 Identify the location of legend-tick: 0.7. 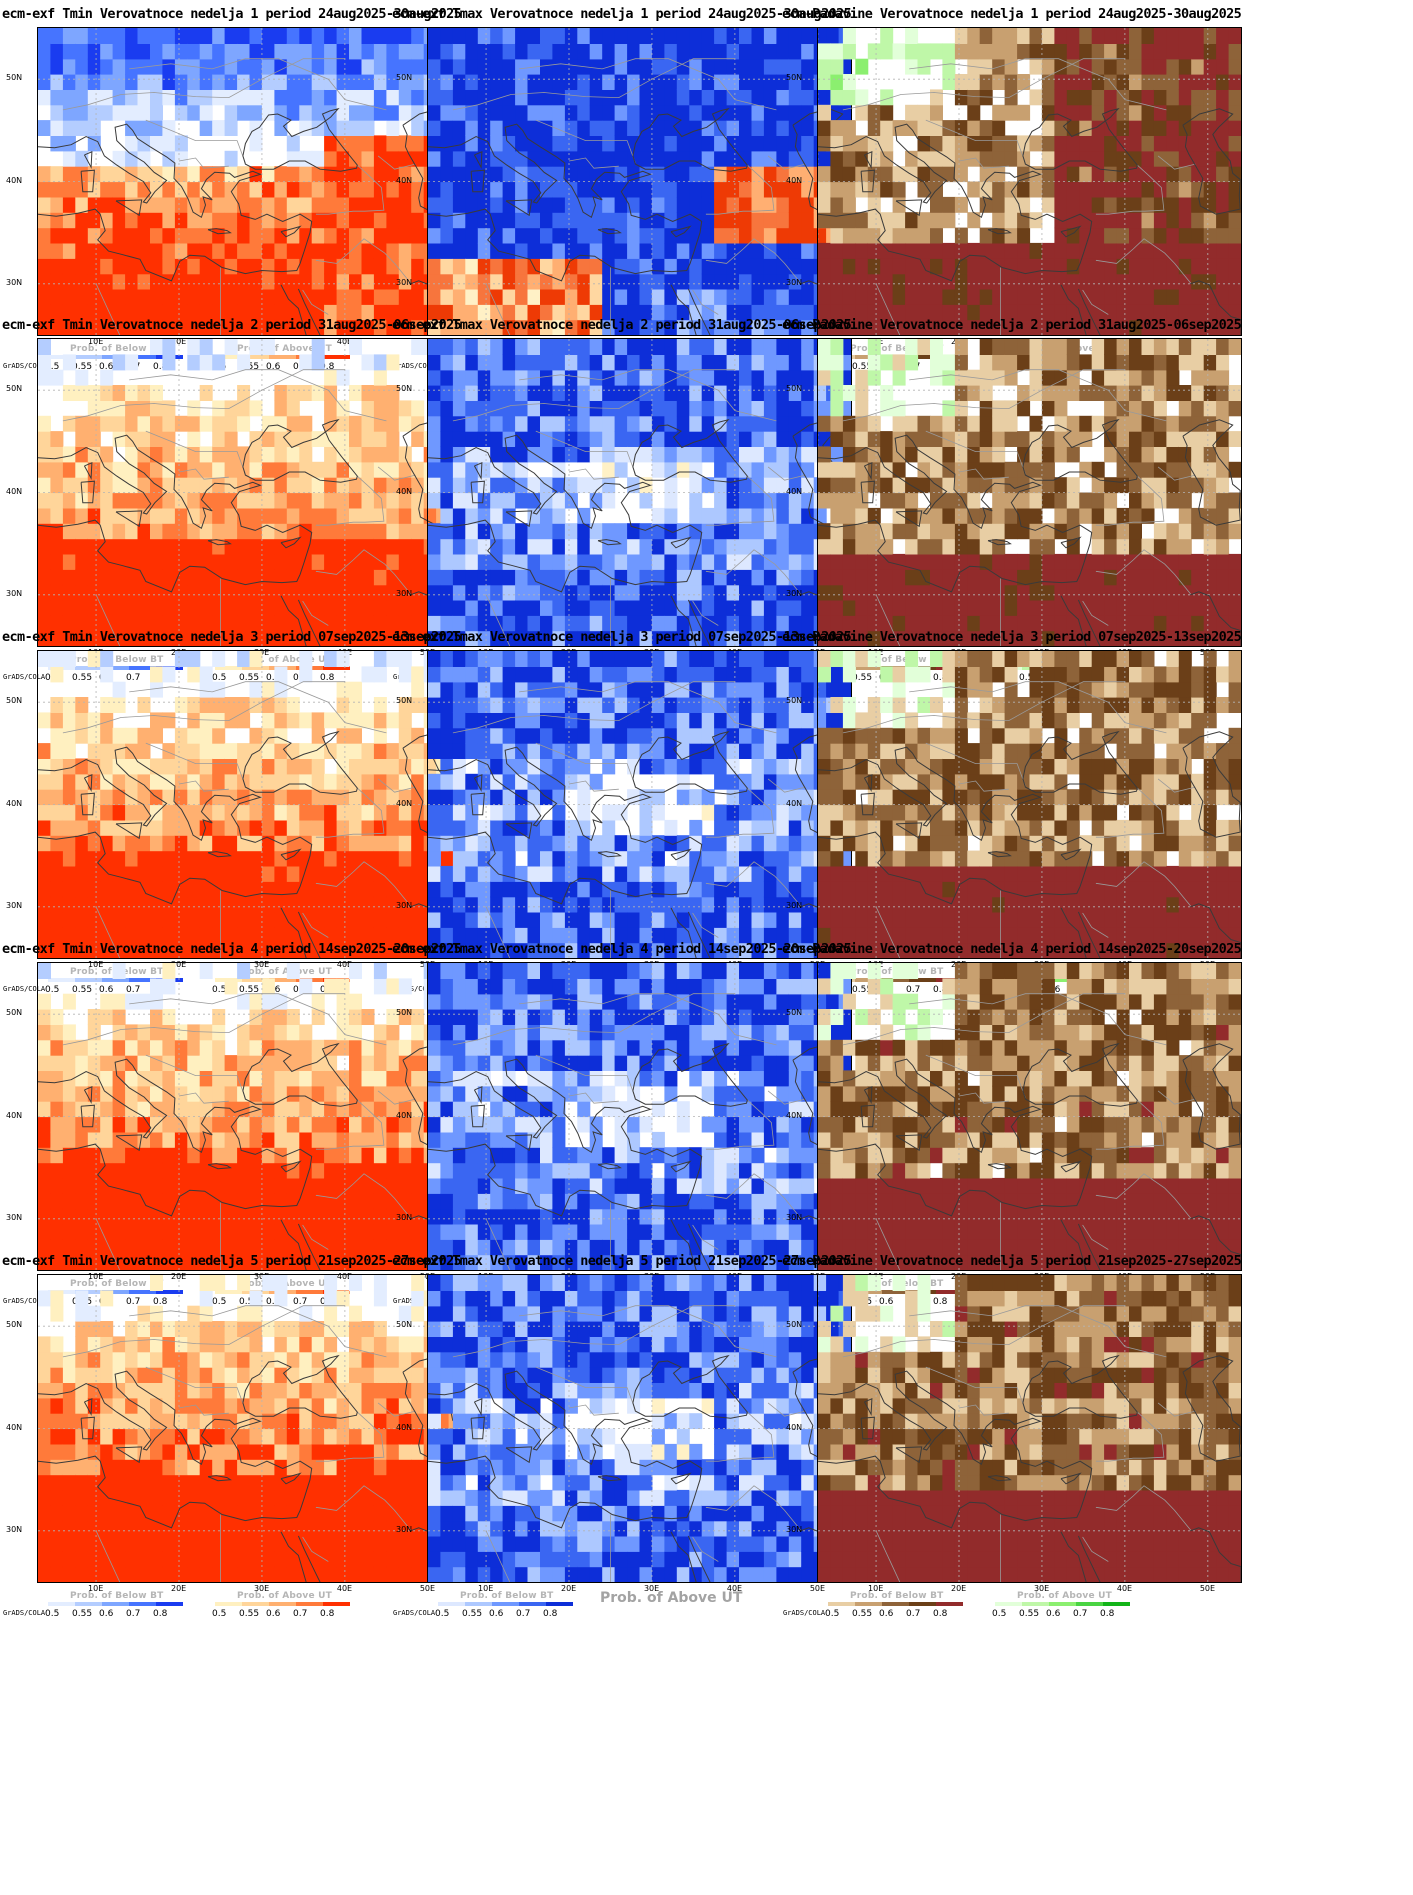
(1080, 1614).